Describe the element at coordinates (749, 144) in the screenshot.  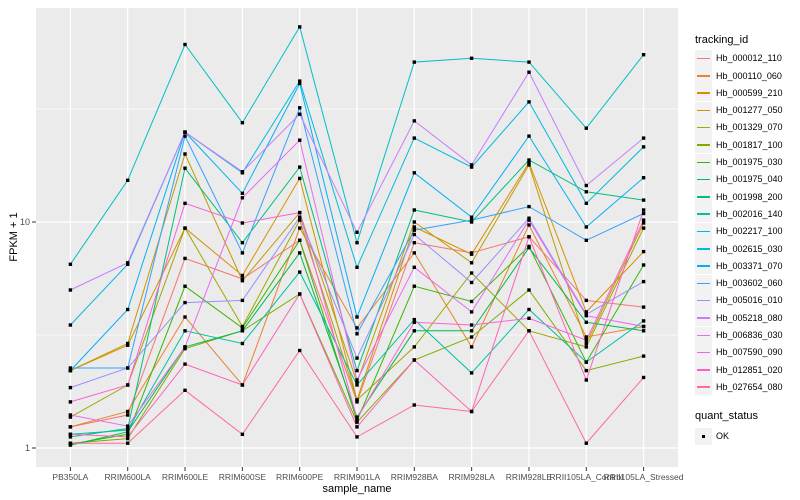
I see `legend-item-label: Hb_001817_100` at that location.